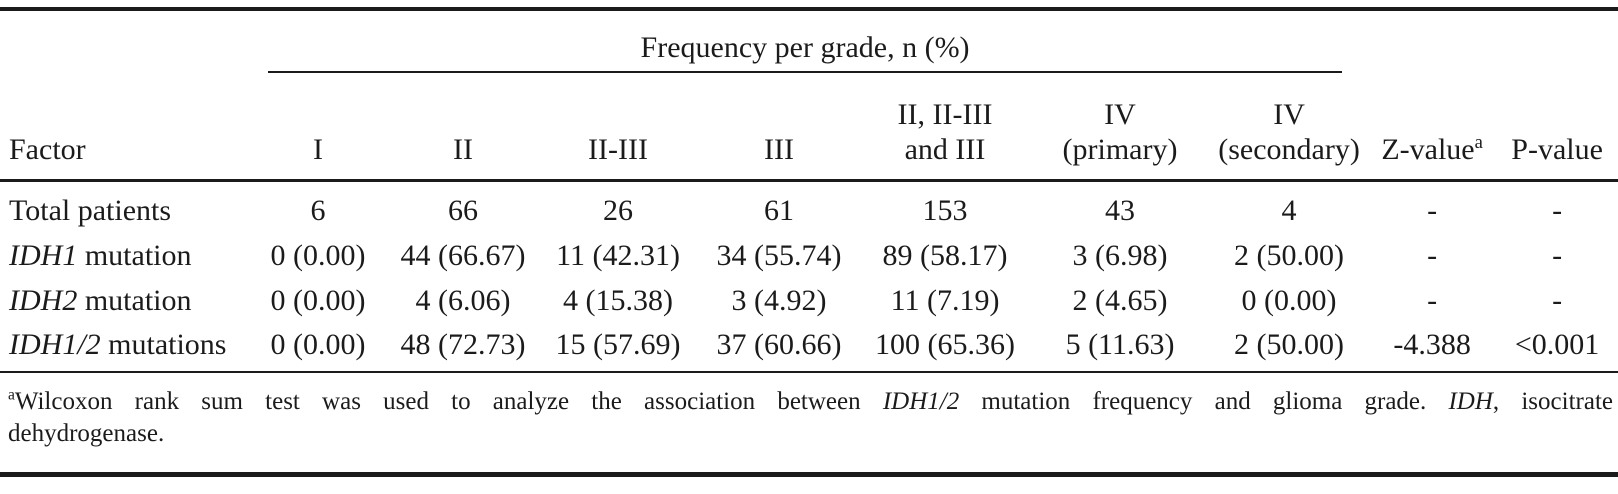 The image size is (1618, 494). Describe the element at coordinates (1289, 211) in the screenshot. I see `cell: 4` at that location.